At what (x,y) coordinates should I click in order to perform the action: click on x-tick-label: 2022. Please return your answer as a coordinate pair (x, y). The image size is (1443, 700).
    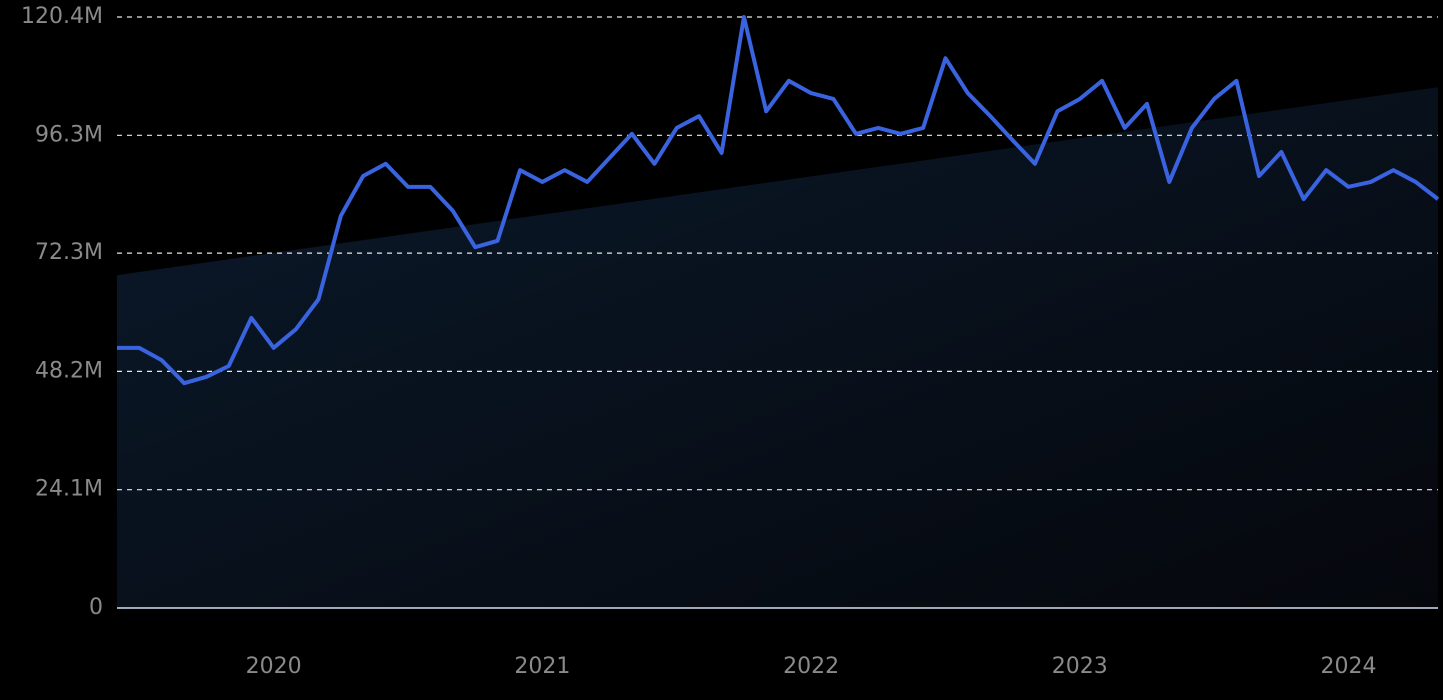
    Looking at the image, I should click on (811, 666).